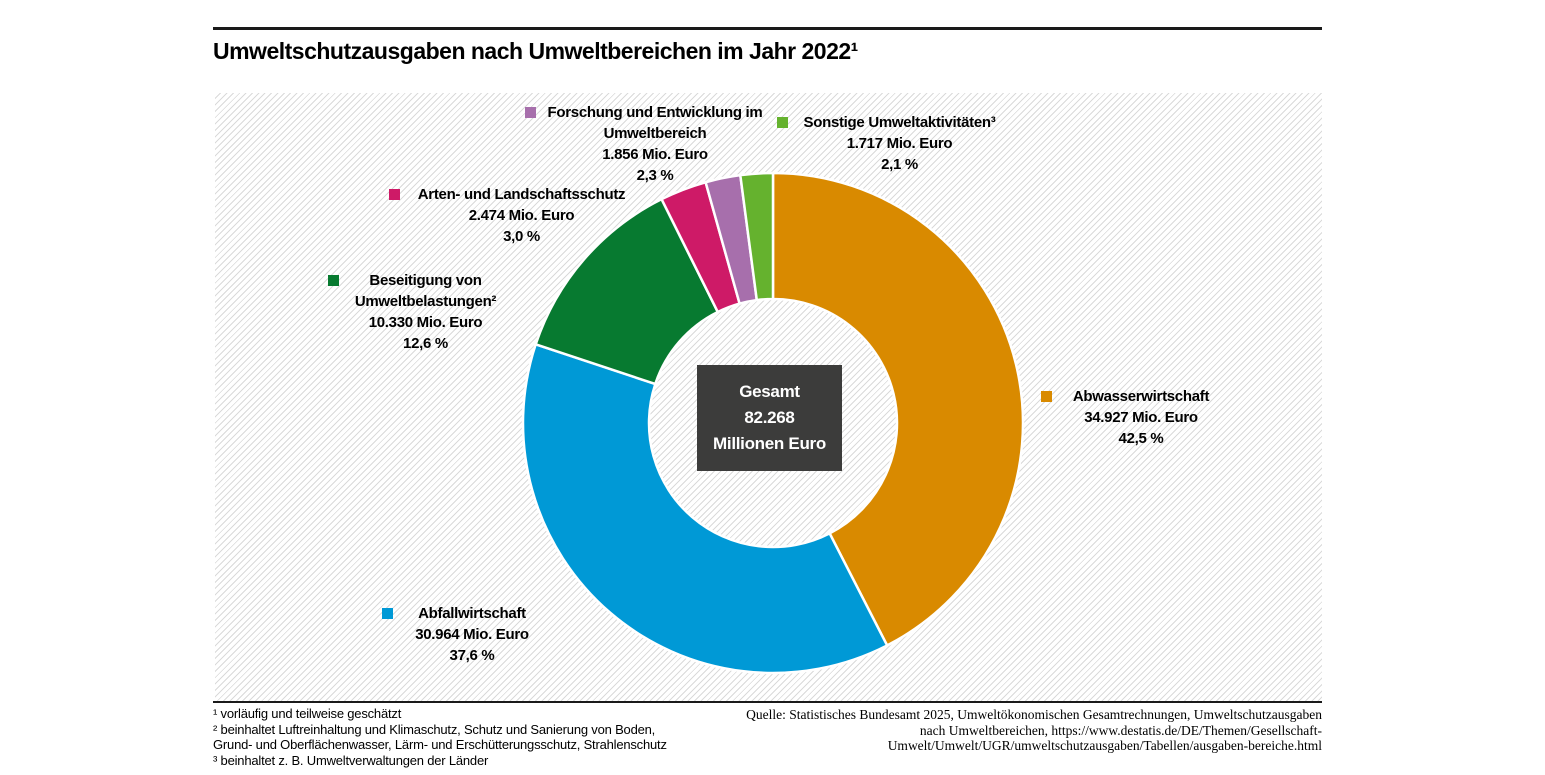  I want to click on total-unit: Millionen Euro, so click(769, 443).